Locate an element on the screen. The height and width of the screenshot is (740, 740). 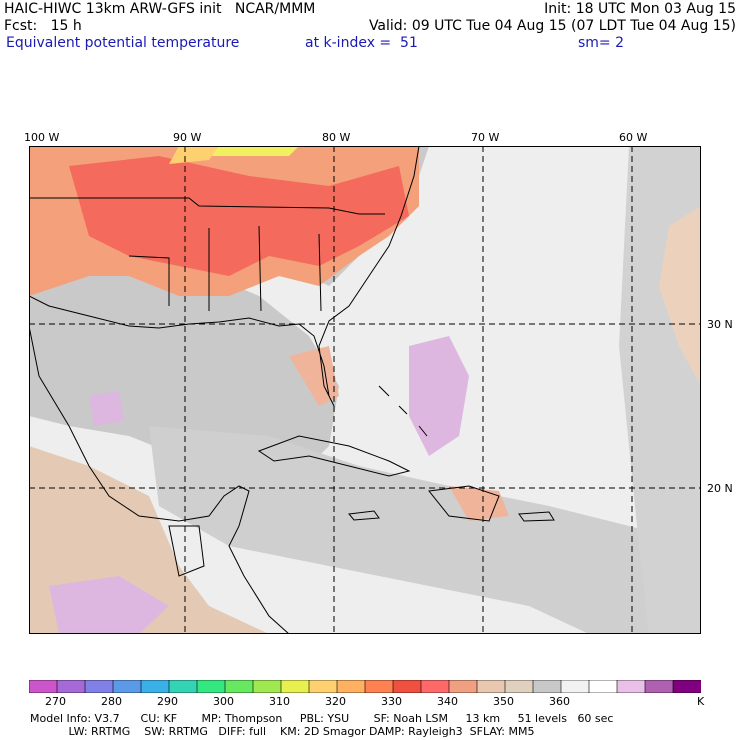
colorbar-unit: K is located at coordinates (701, 701).